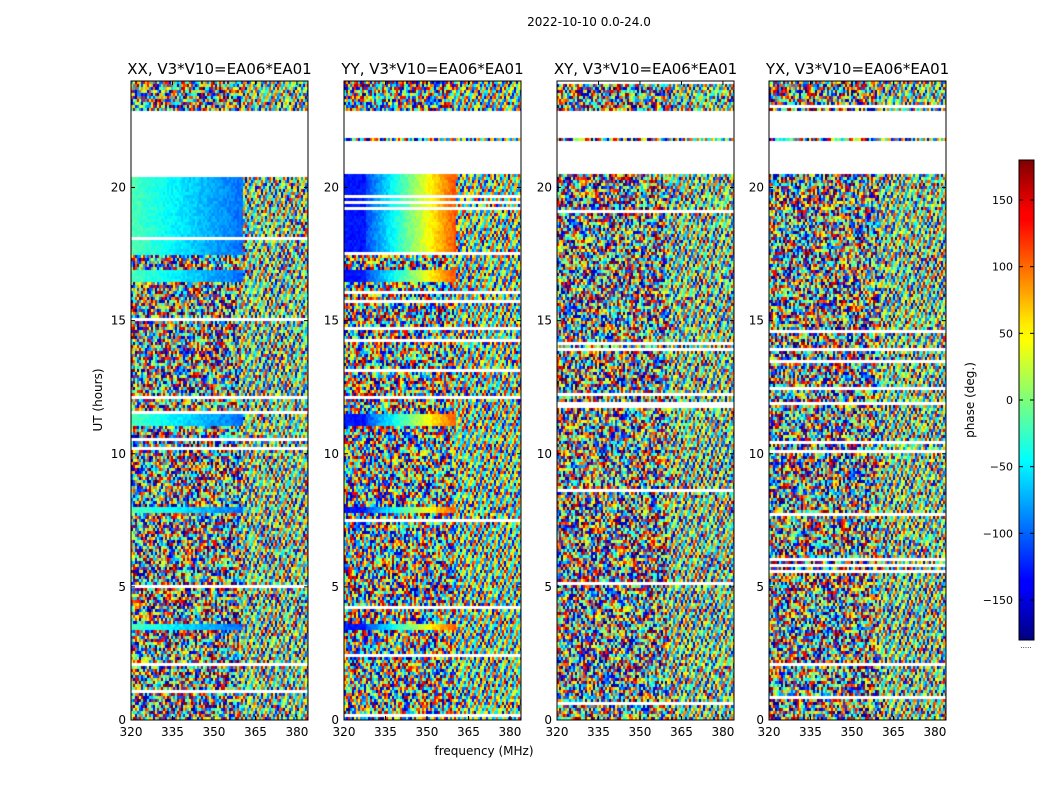  Describe the element at coordinates (1002, 200) in the screenshot. I see `colorbar-tick-label: 150` at that location.